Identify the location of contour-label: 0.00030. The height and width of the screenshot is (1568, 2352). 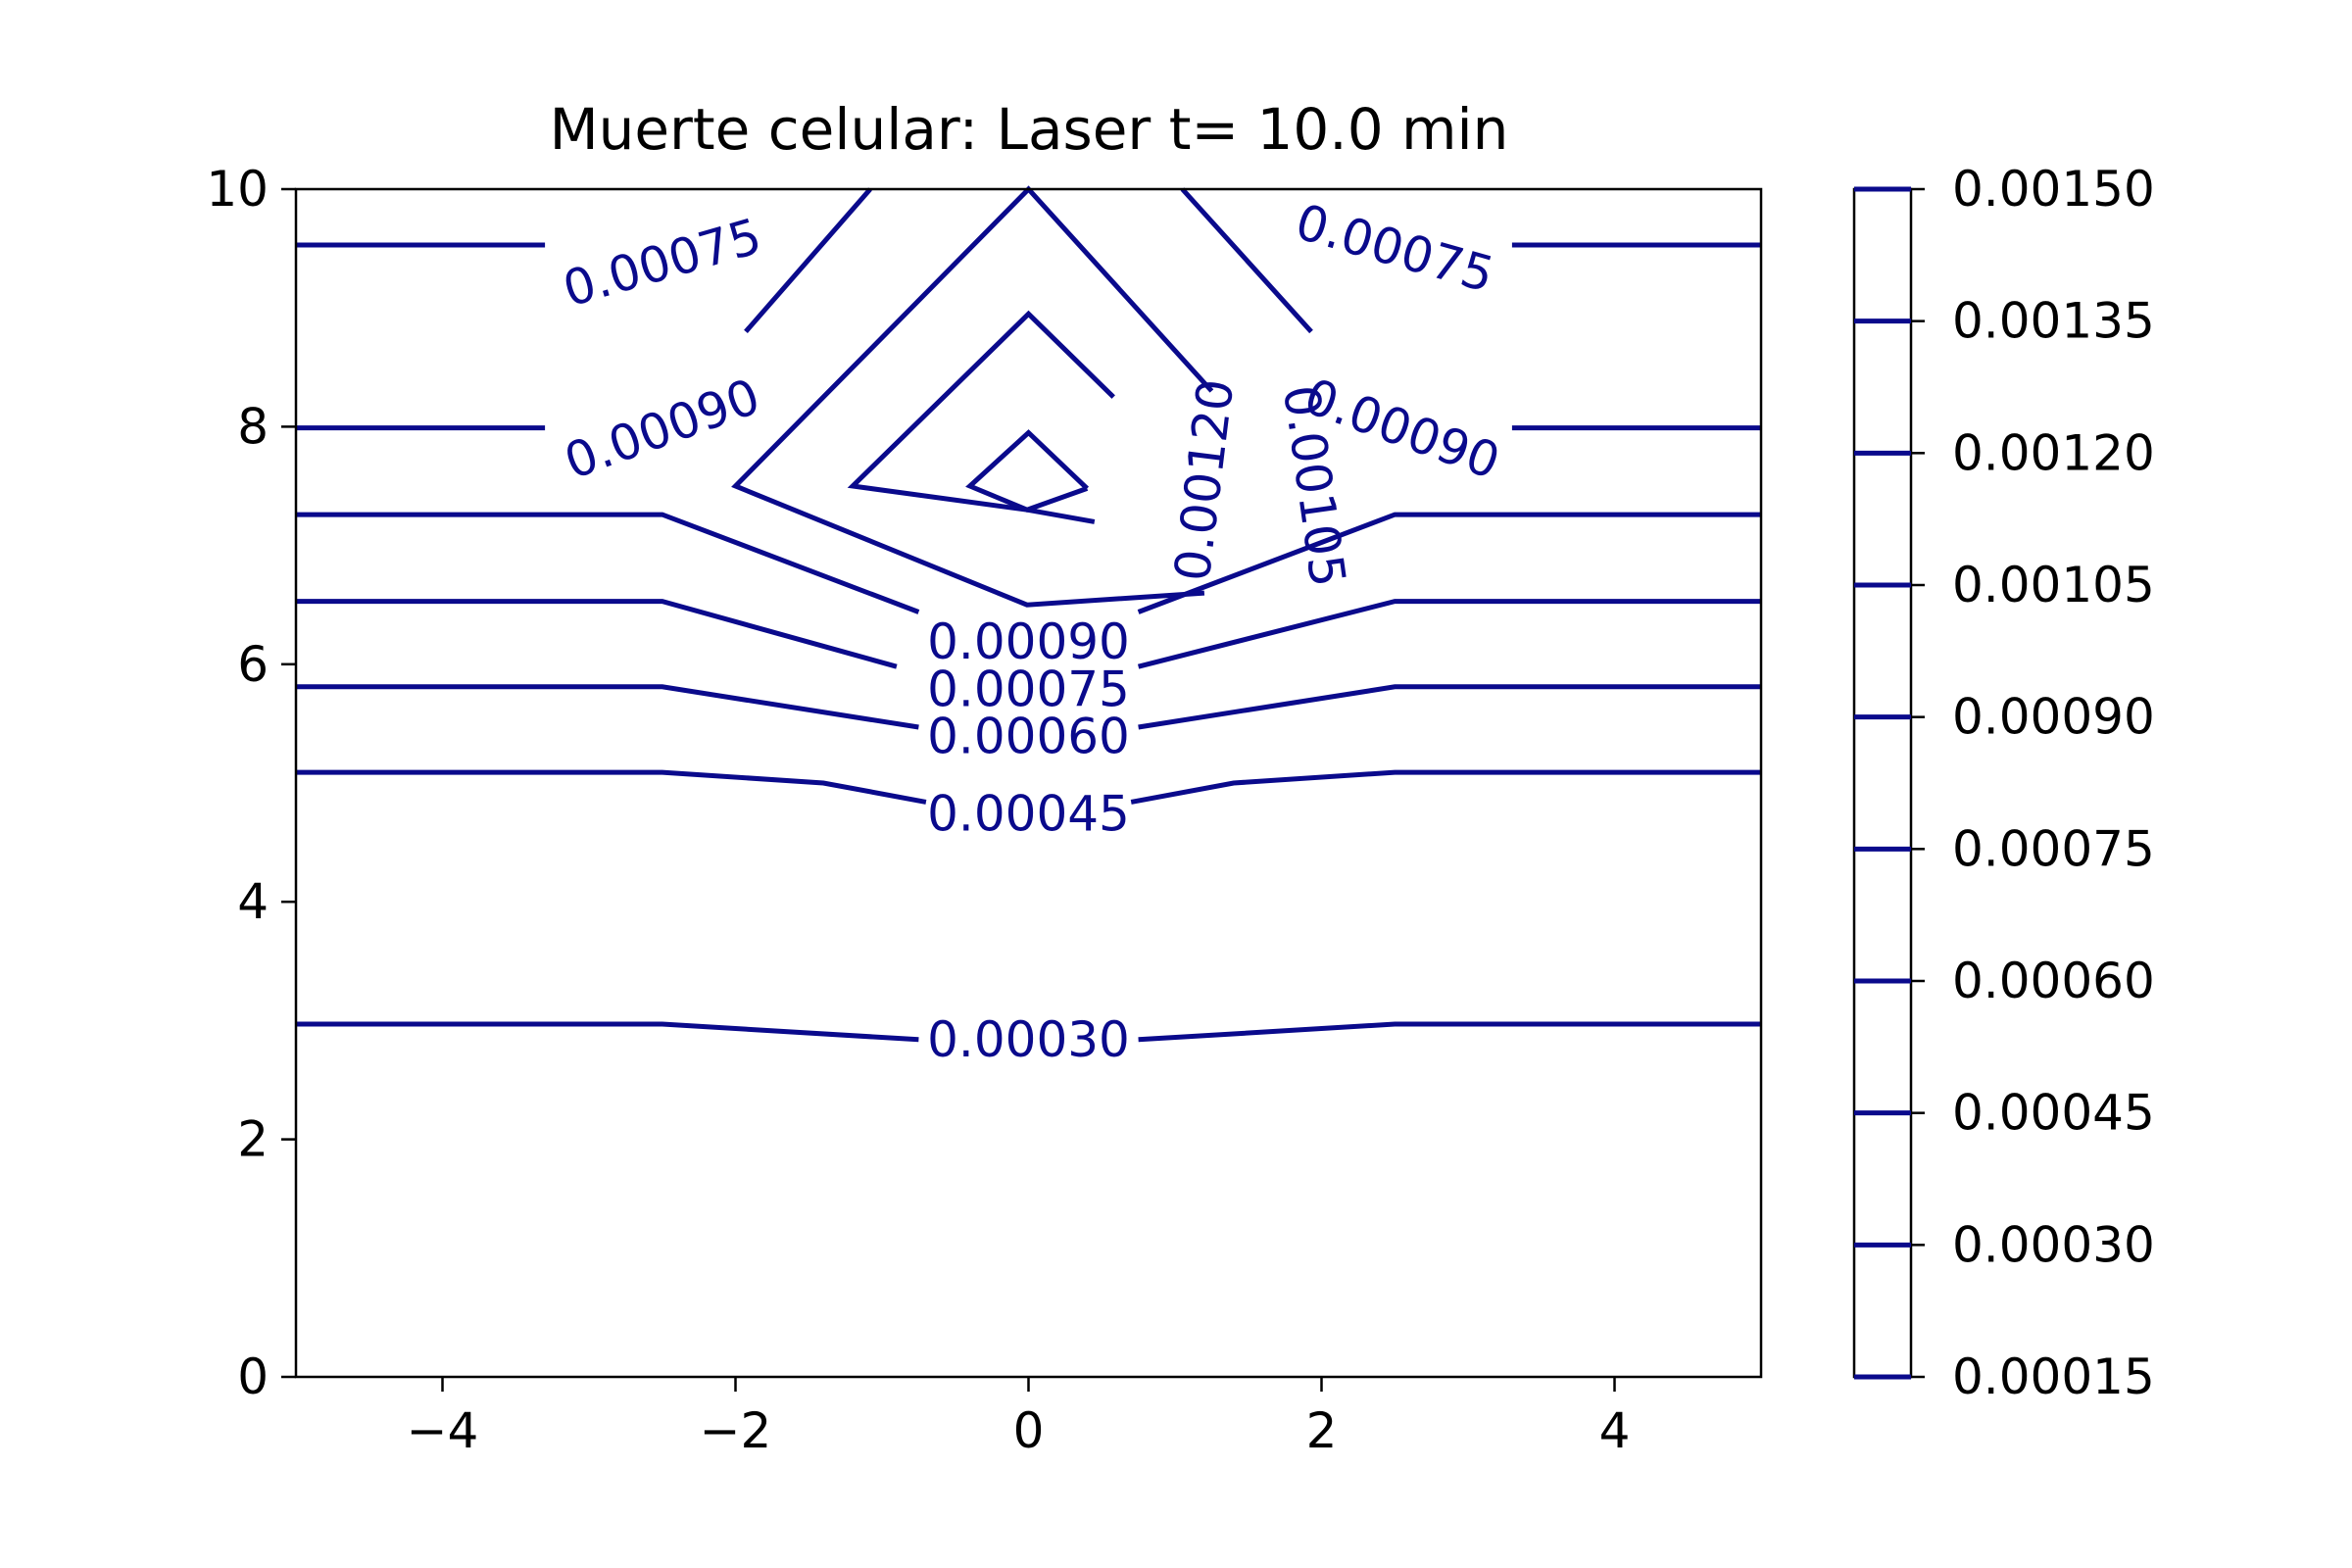
(1028, 1039).